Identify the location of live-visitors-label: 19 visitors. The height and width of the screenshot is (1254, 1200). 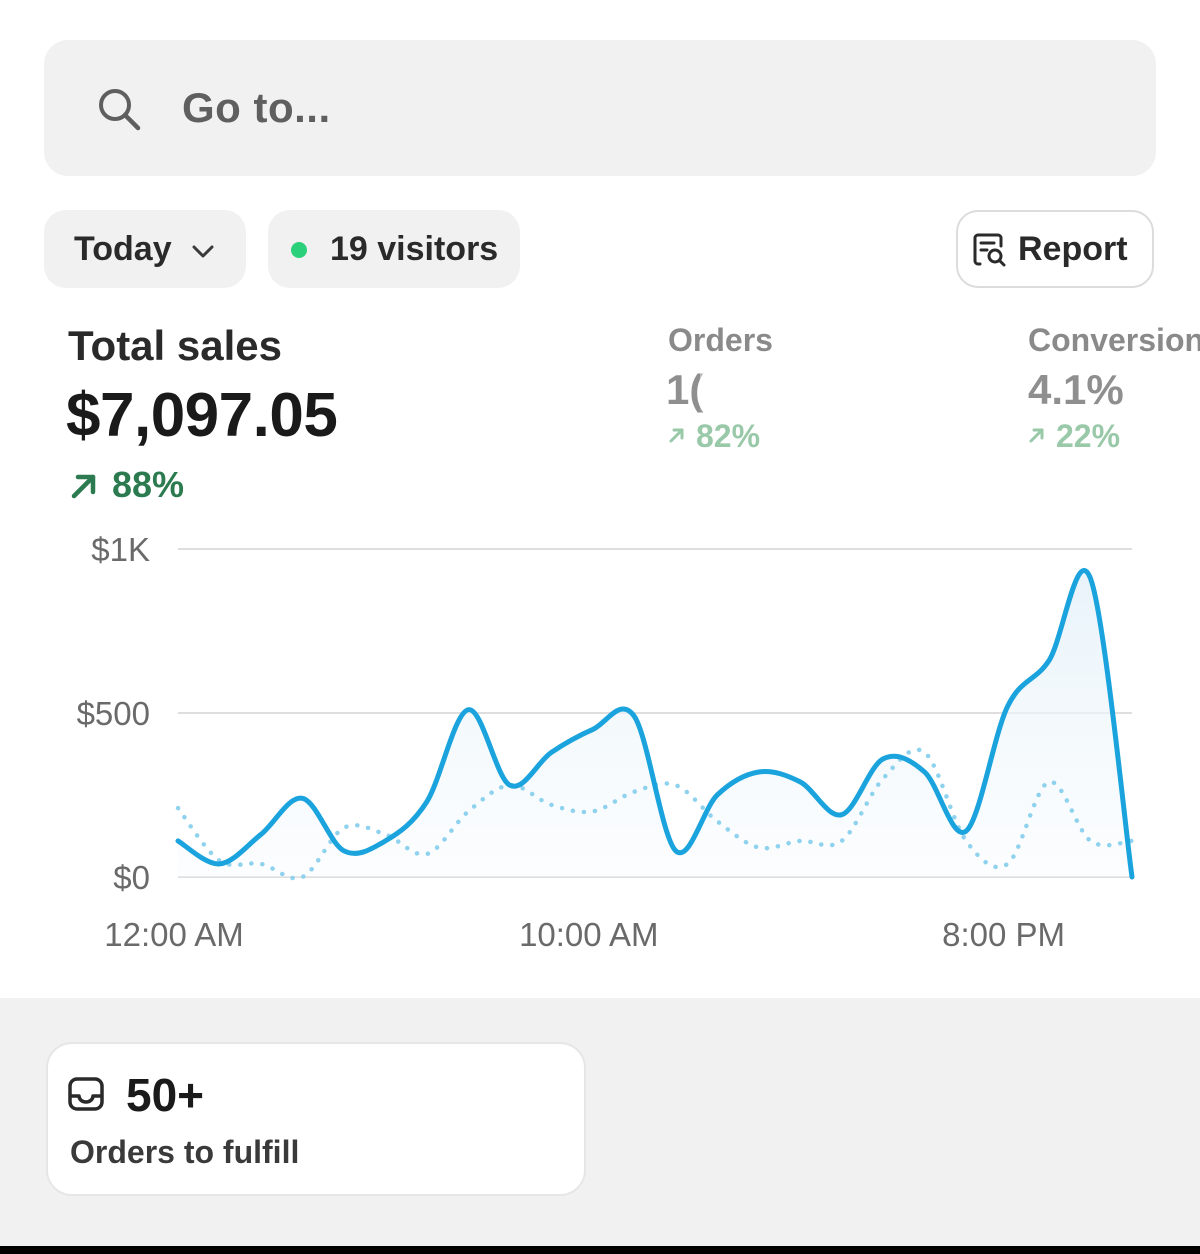
(414, 249).